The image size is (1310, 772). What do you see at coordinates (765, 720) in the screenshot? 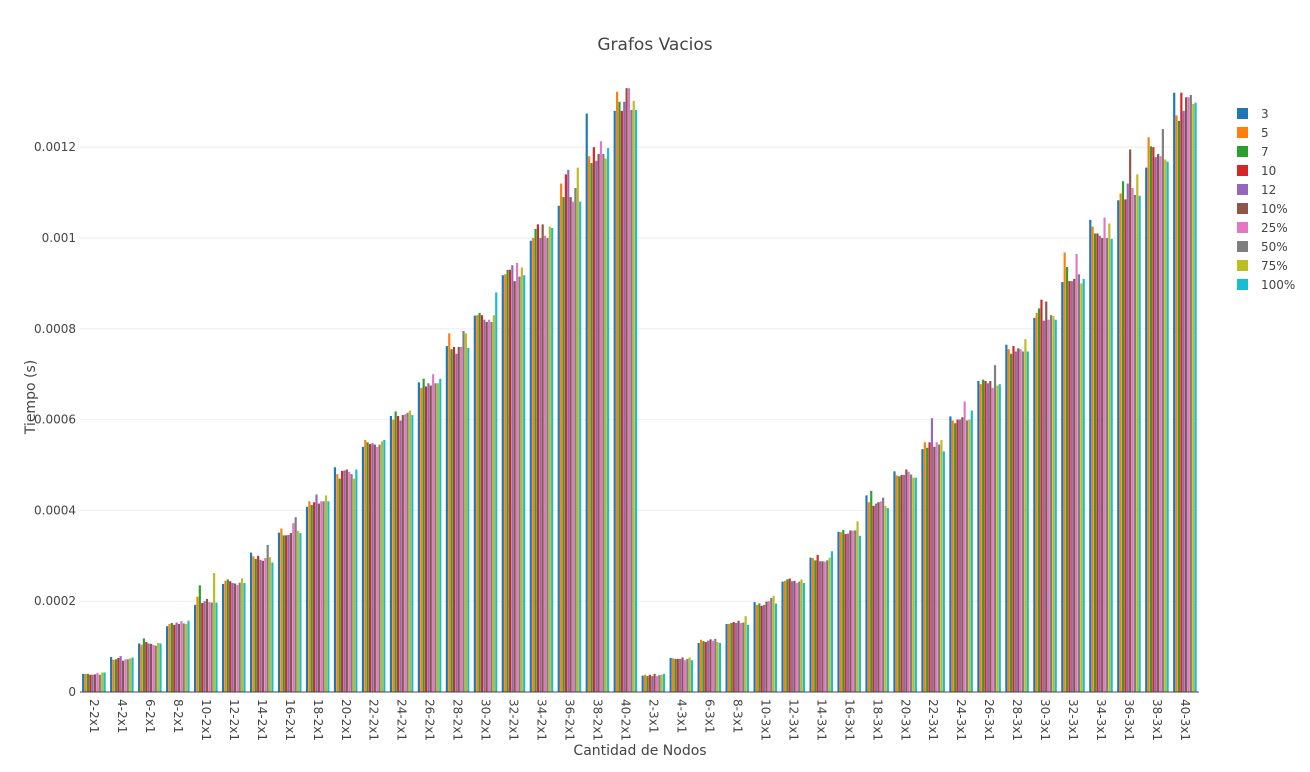
I see `x-tick-label: 10-3x1` at bounding box center [765, 720].